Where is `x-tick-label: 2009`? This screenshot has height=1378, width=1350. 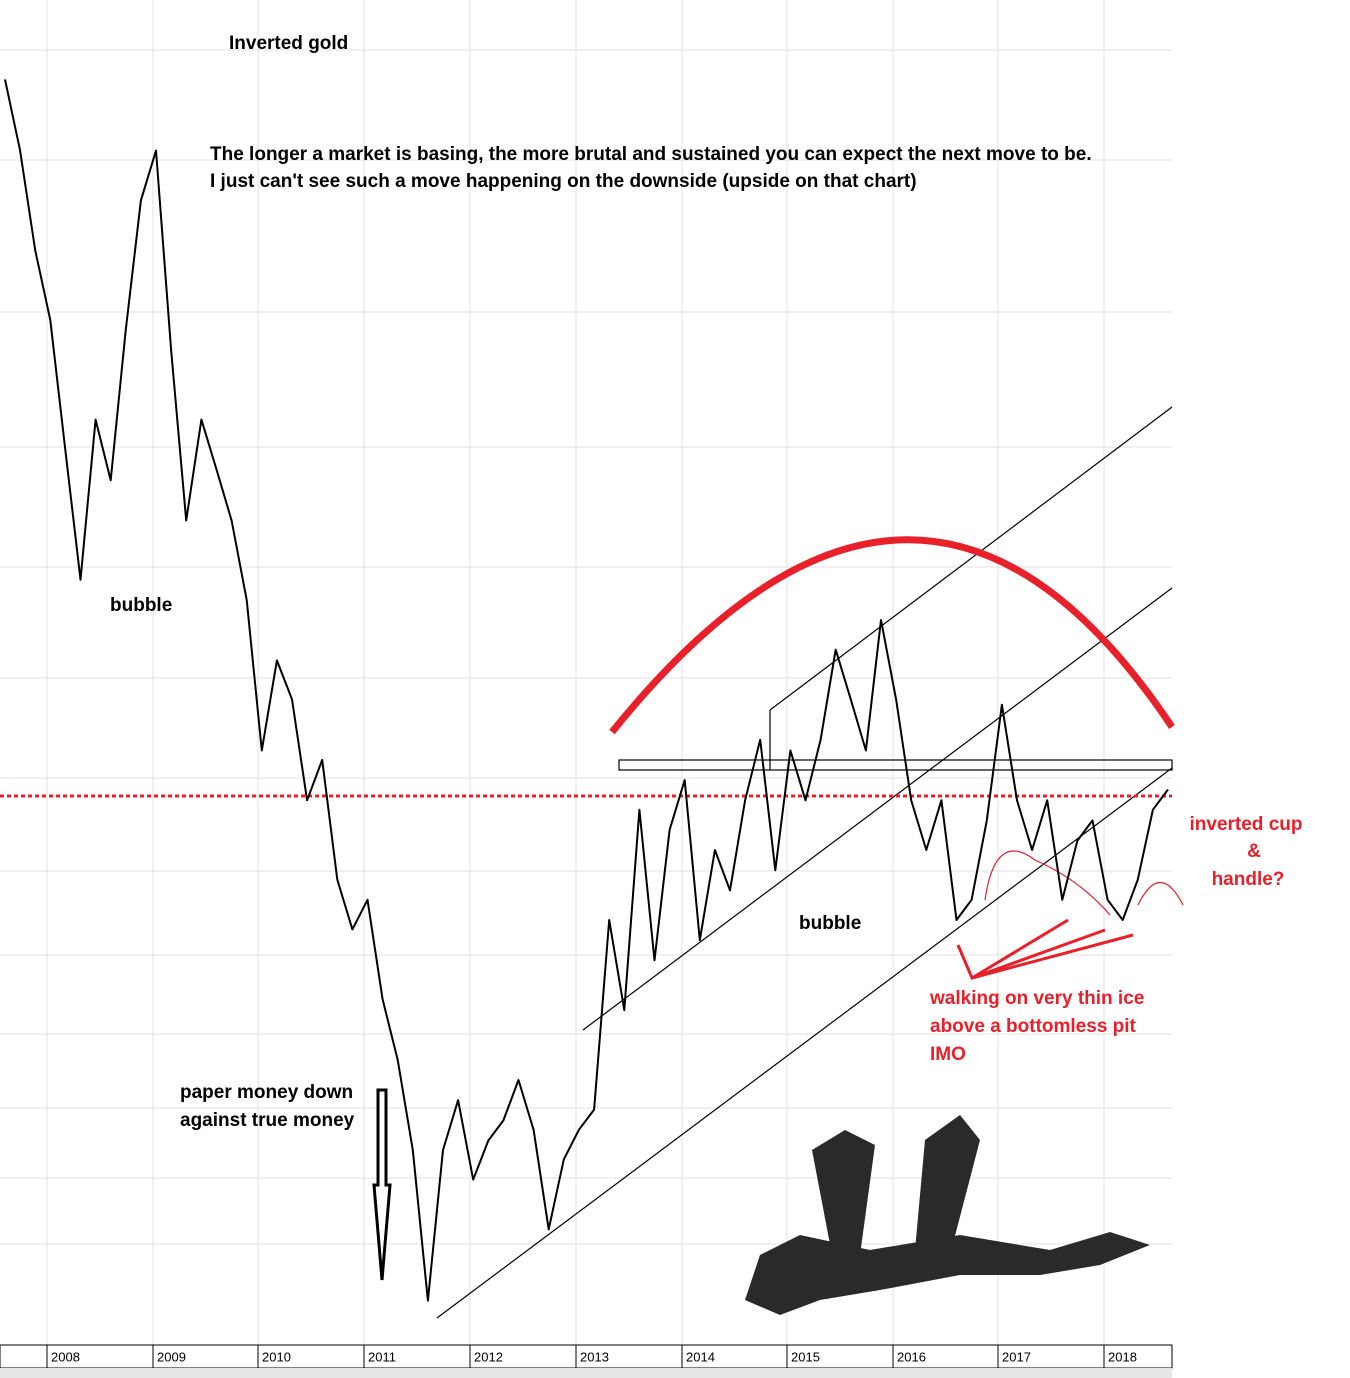 x-tick-label: 2009 is located at coordinates (171, 1356).